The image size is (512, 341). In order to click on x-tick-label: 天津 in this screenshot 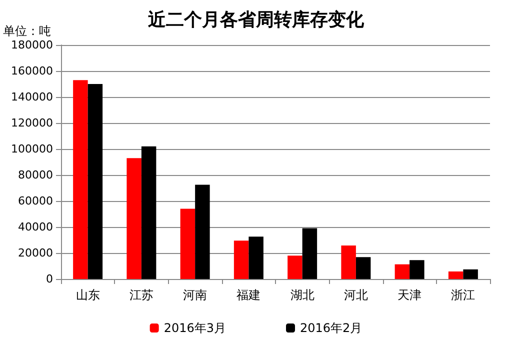, I will do `click(410, 295)`.